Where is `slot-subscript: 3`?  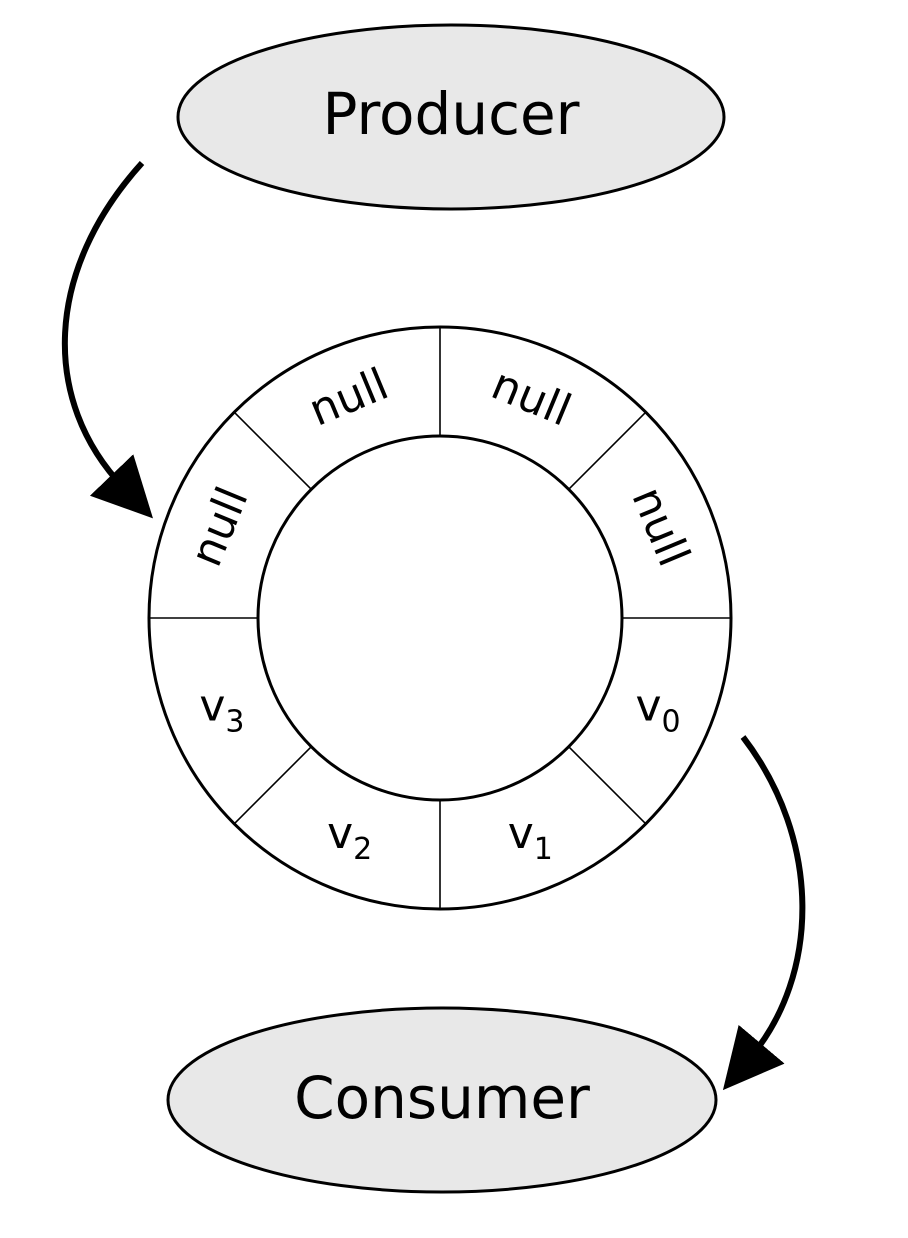 slot-subscript: 3 is located at coordinates (234, 721).